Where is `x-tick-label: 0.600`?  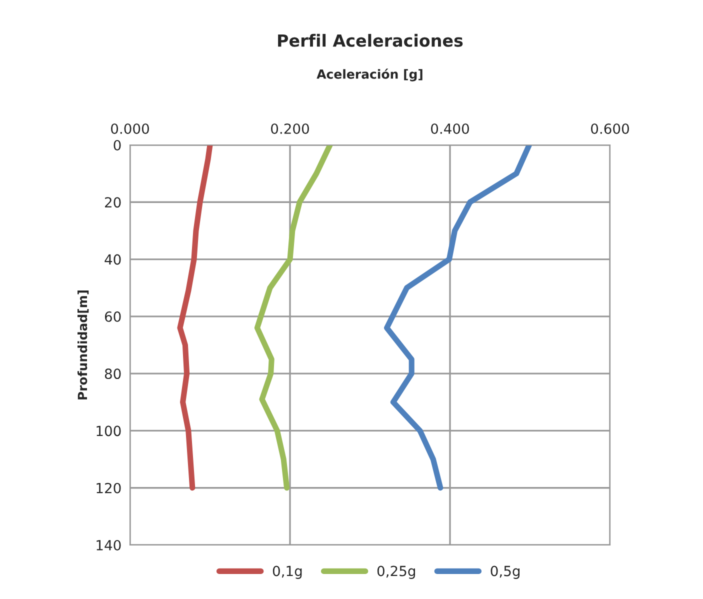
x-tick-label: 0.600 is located at coordinates (610, 128).